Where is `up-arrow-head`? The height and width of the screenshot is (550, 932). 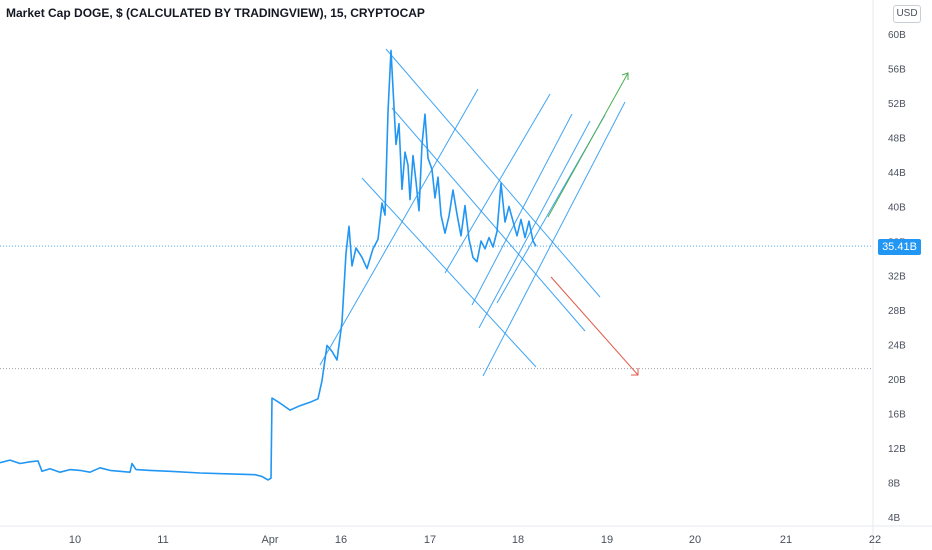 up-arrow-head is located at coordinates (625, 76).